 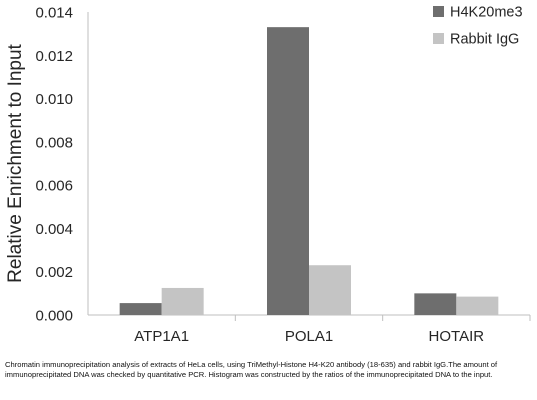 I want to click on y-tick-label: 0.000, so click(x=54, y=316).